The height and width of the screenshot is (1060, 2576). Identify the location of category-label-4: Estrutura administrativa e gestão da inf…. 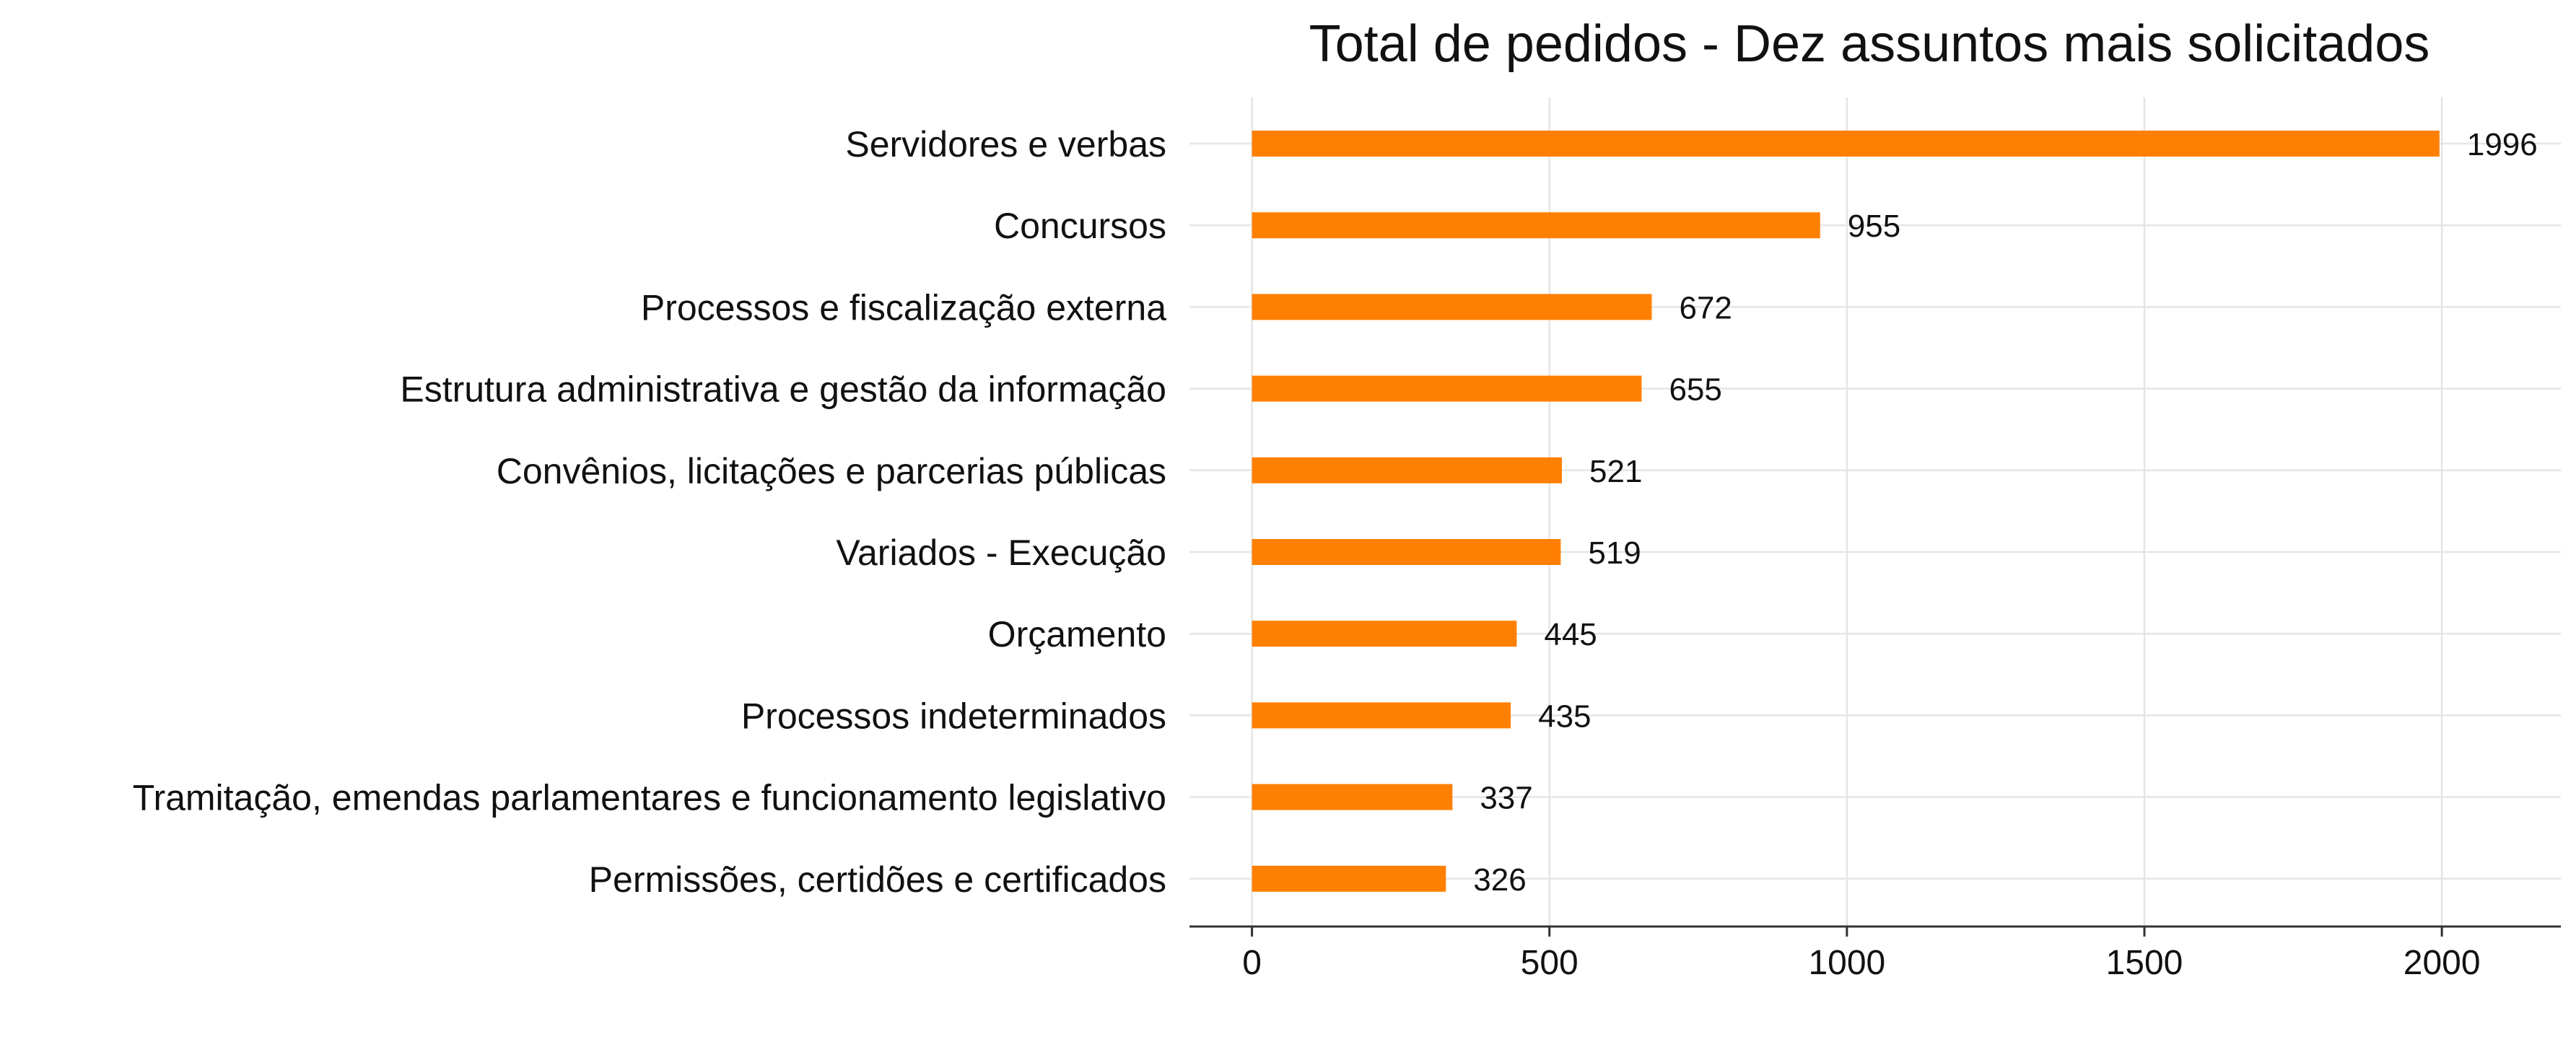
(783, 389).